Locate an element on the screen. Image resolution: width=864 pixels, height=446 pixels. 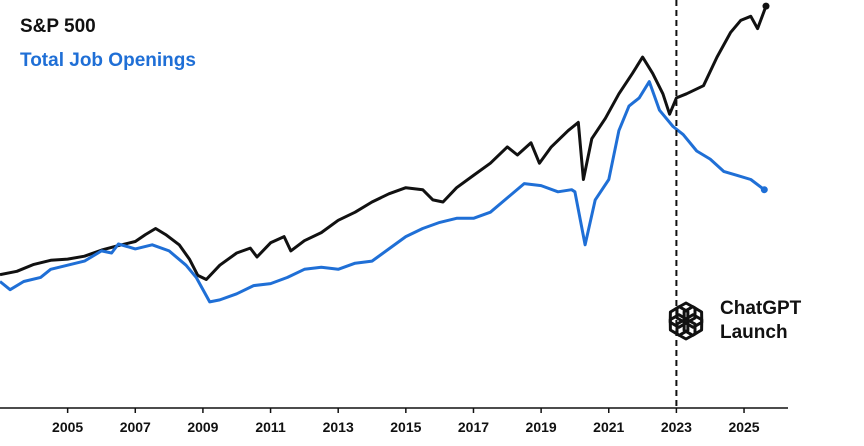
annotation-line-1: ChatGPT is located at coordinates (761, 308).